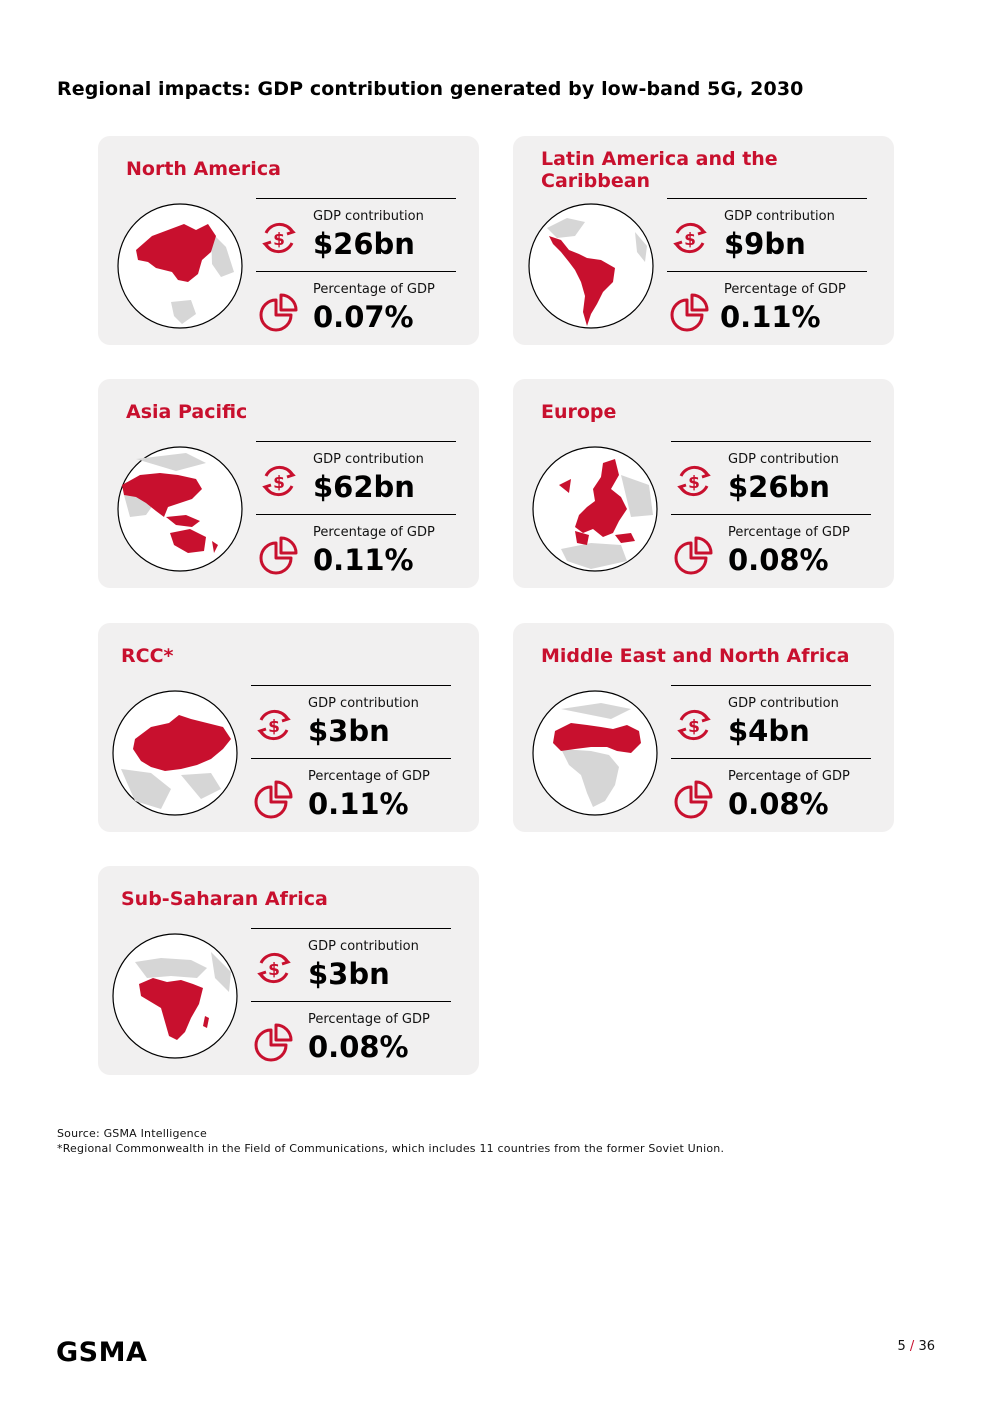  Describe the element at coordinates (180, 266) in the screenshot. I see `north-america-globe-icon` at that location.